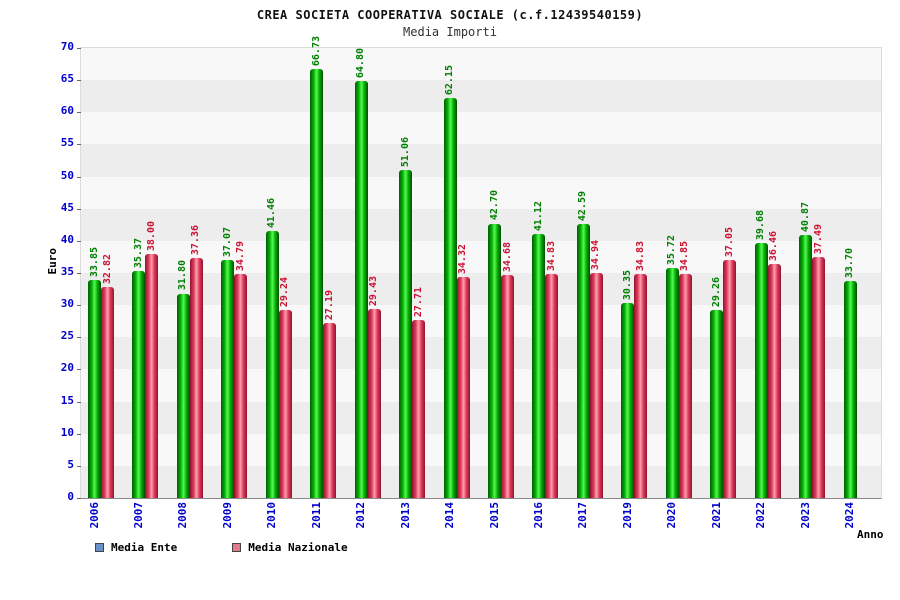 Image resolution: width=900 pixels, height=600 pixels. What do you see at coordinates (67, 368) in the screenshot?
I see `y-tick-label: 20` at bounding box center [67, 368].